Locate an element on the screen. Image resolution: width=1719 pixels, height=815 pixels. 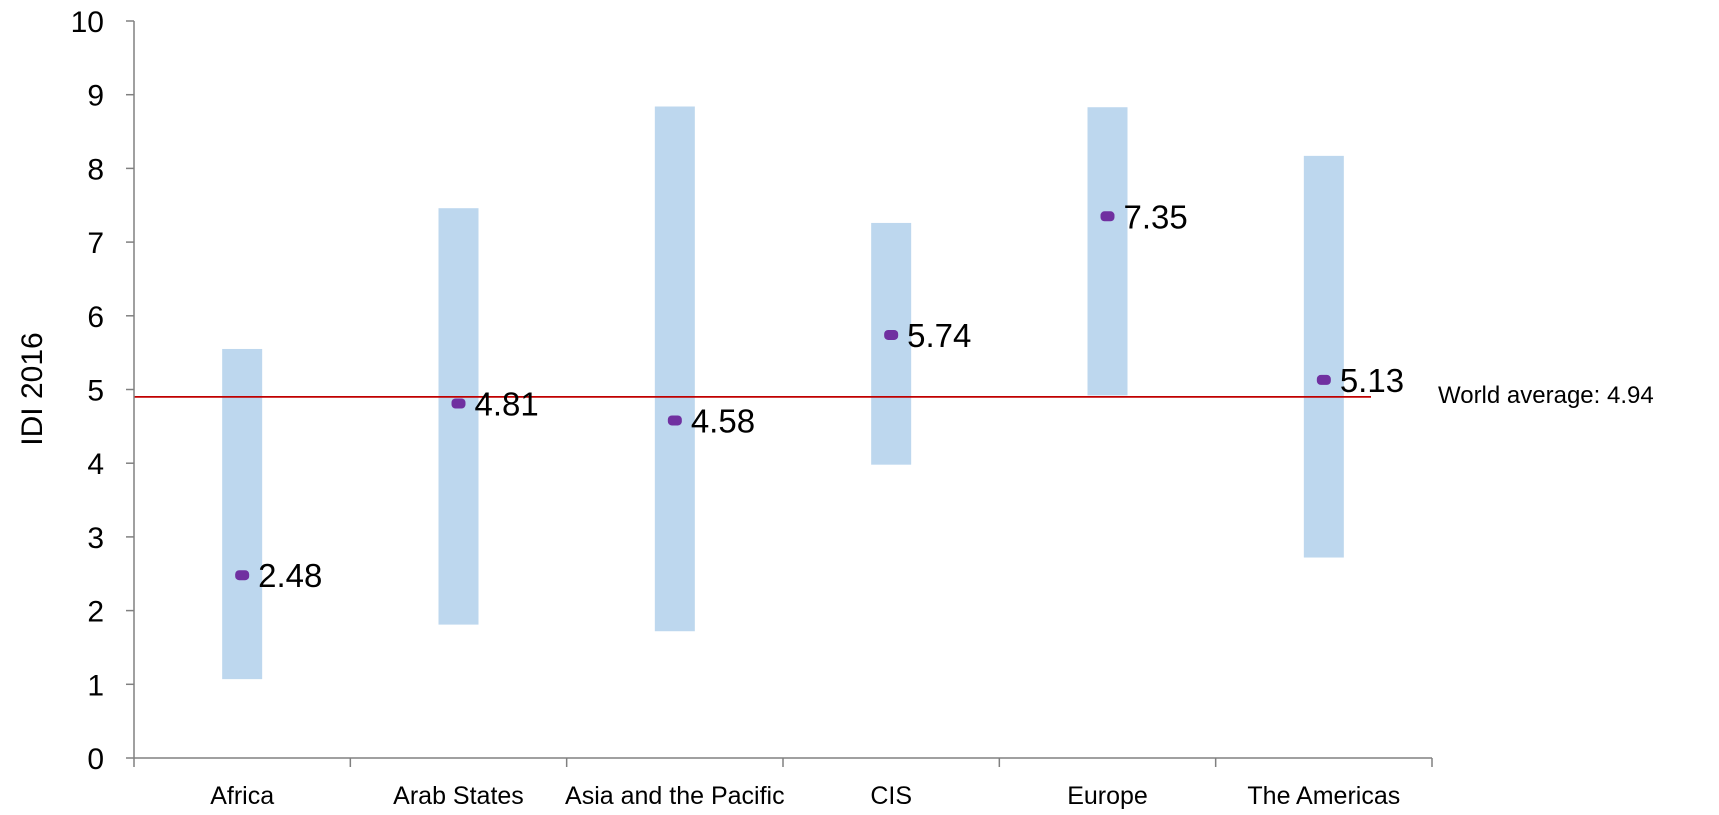
y-tick-label: 6 is located at coordinates (95, 317).